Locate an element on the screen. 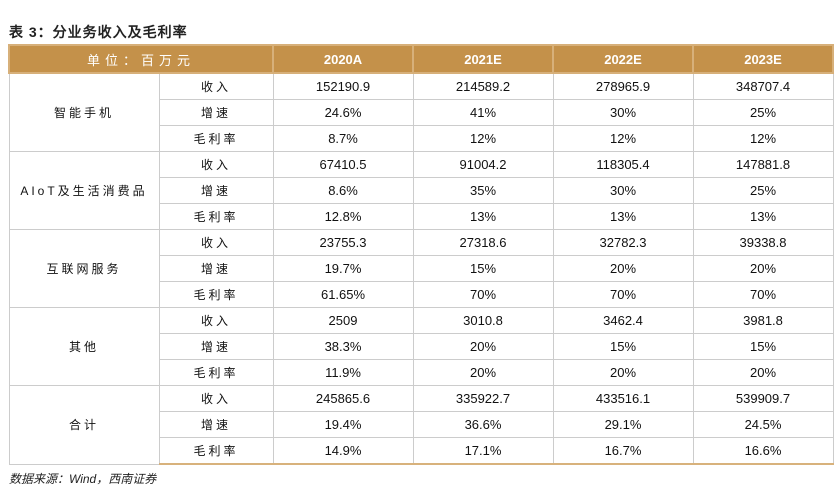 This screenshot has height=488, width=839. value-cell: 3981.8 is located at coordinates (763, 320).